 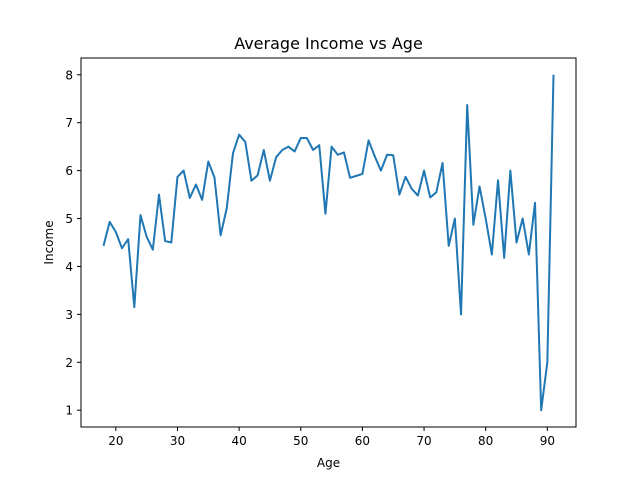 What do you see at coordinates (328, 43) in the screenshot?
I see `chart-title: Average Income vs Age` at bounding box center [328, 43].